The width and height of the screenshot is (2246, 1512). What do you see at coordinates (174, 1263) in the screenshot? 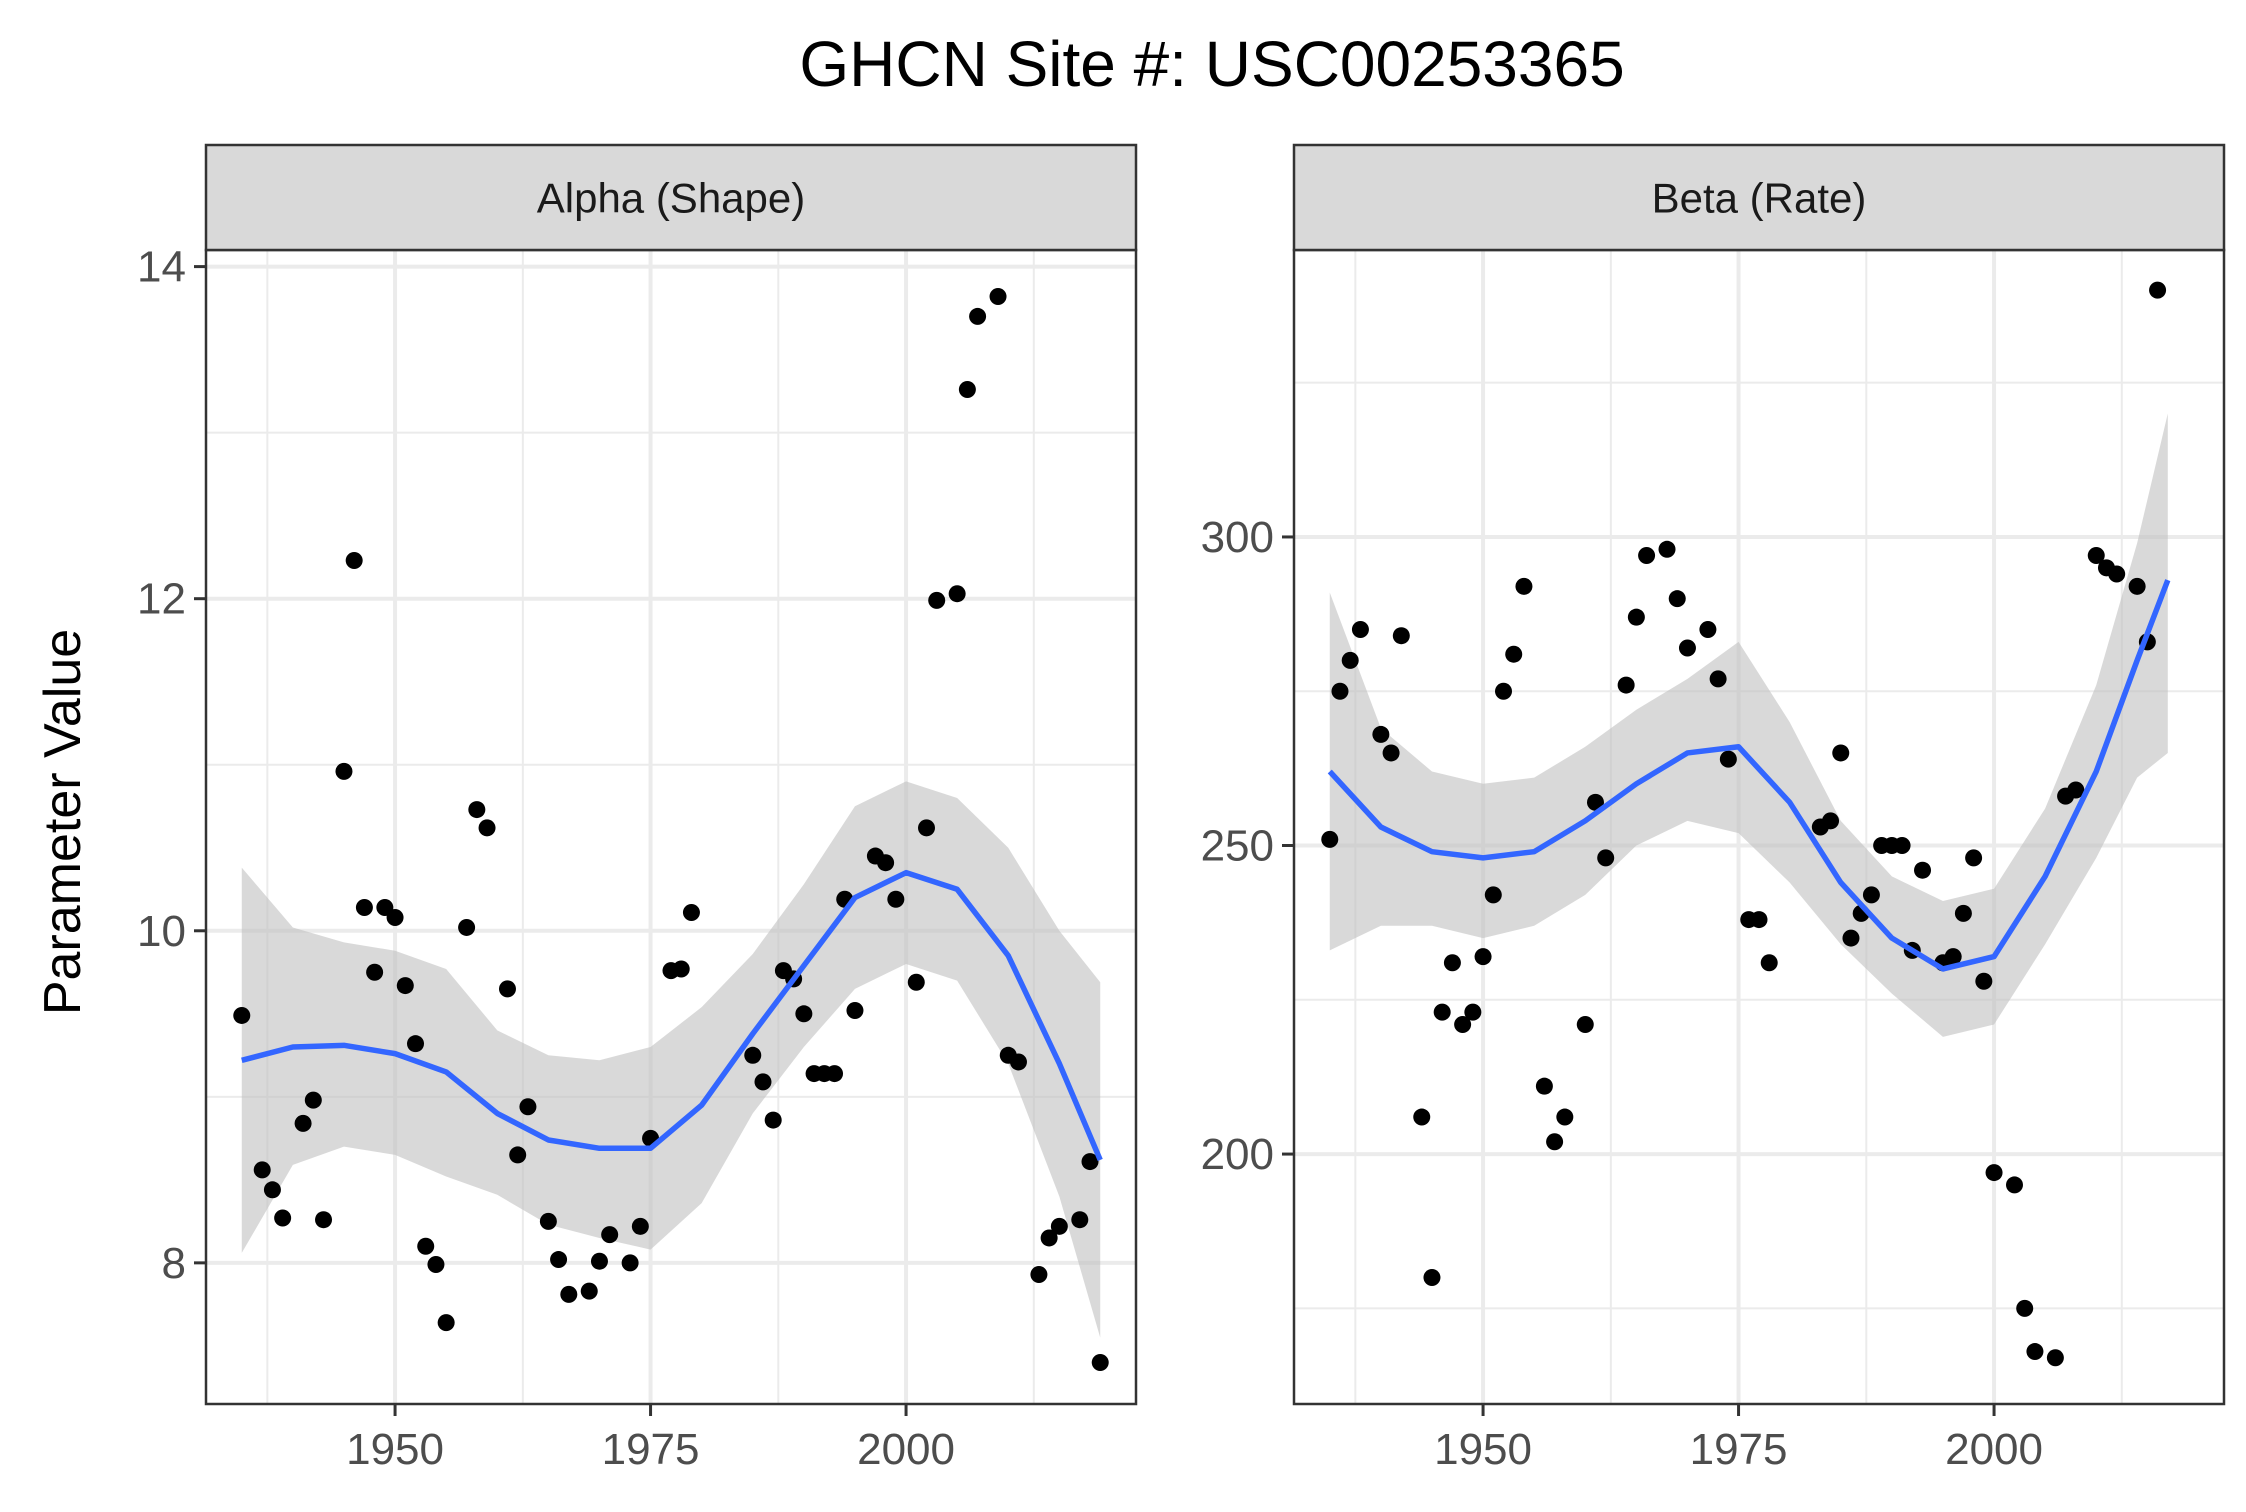
I see `y-tick-label: 8` at bounding box center [174, 1263].